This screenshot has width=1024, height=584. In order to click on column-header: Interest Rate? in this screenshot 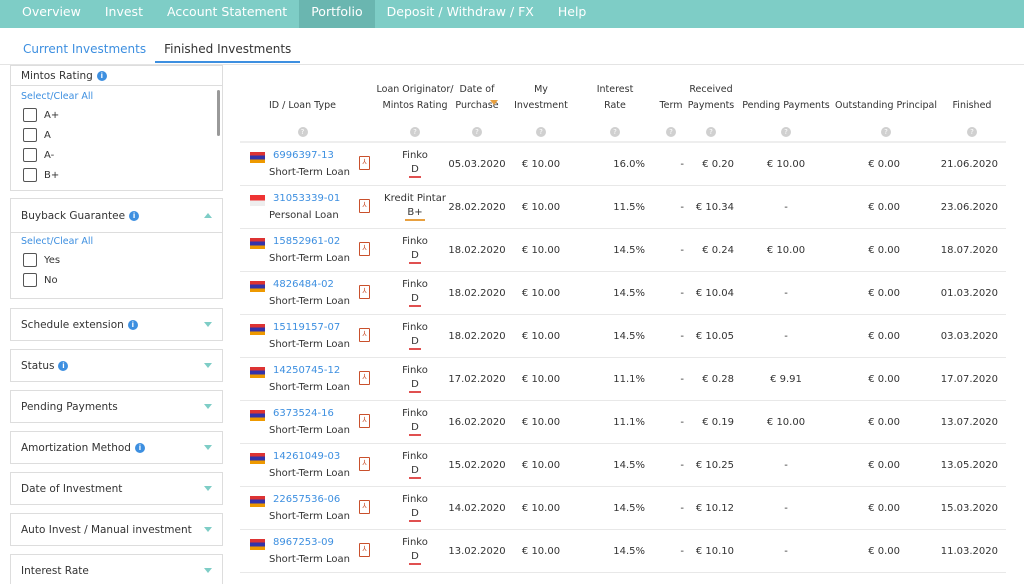, I will do `click(615, 103)`.